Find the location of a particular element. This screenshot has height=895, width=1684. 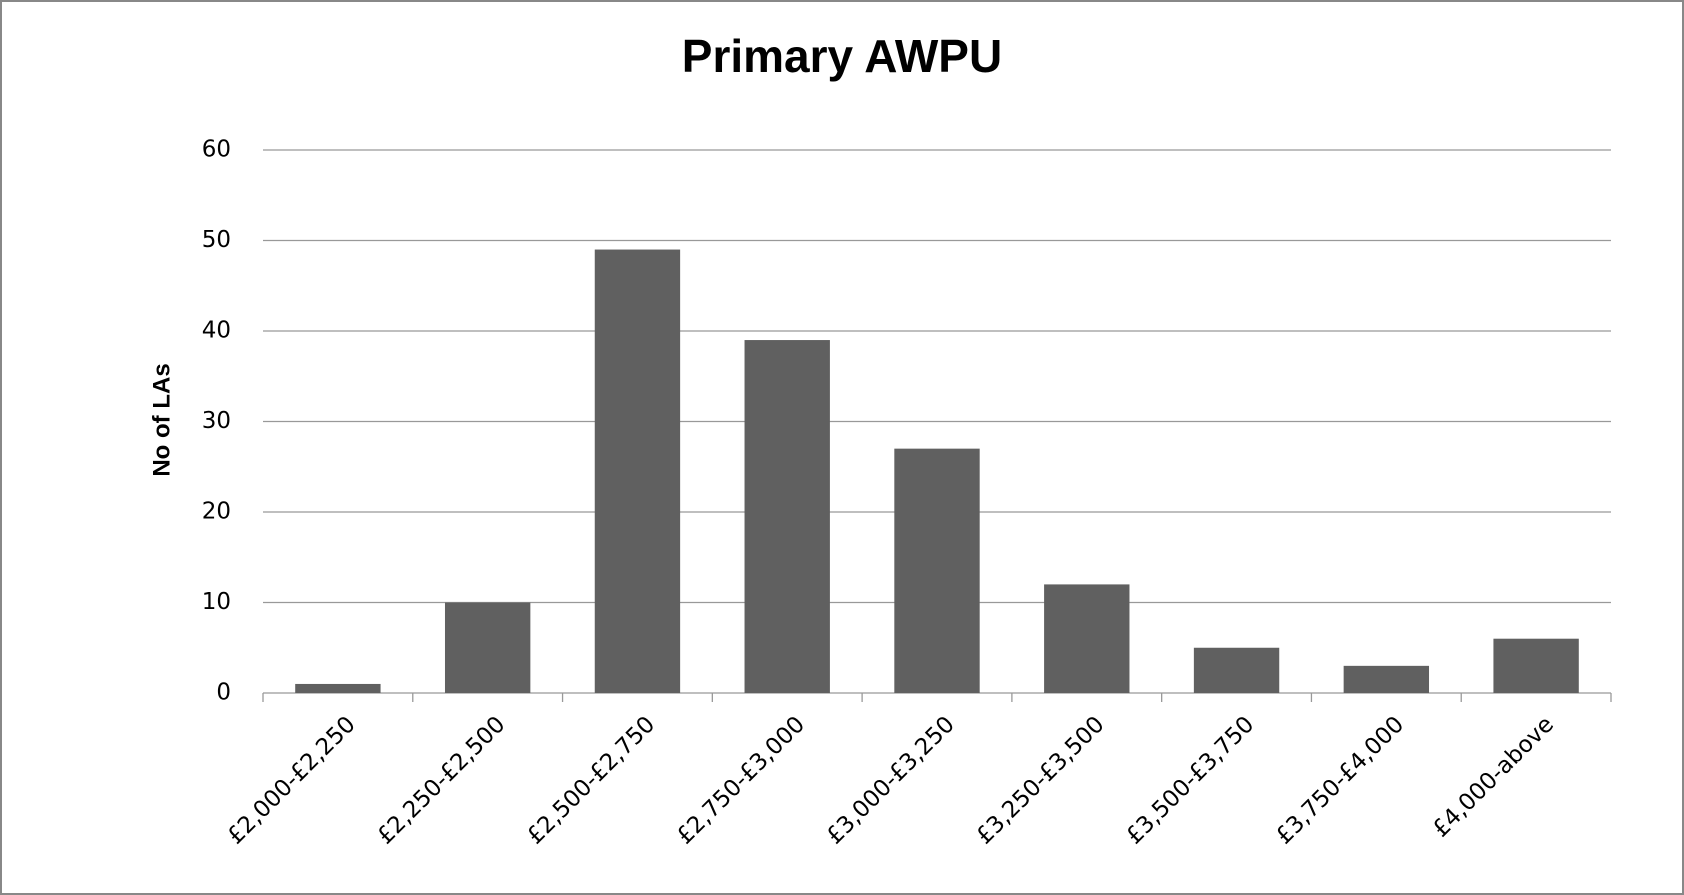

y-axis-label: No of LAs is located at coordinates (161, 419).